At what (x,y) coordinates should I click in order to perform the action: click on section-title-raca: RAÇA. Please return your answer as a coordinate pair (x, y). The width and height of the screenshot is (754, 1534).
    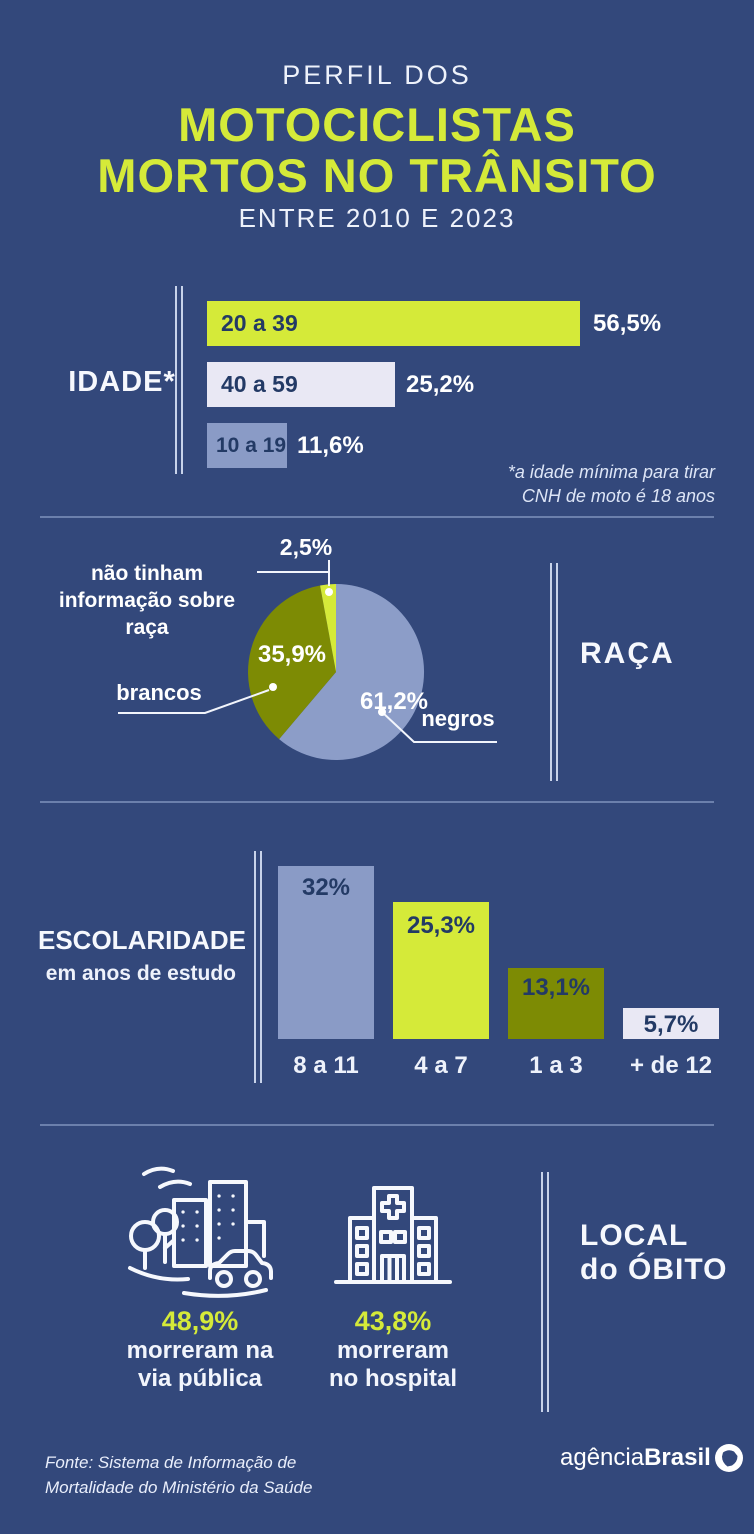
    Looking at the image, I should click on (627, 653).